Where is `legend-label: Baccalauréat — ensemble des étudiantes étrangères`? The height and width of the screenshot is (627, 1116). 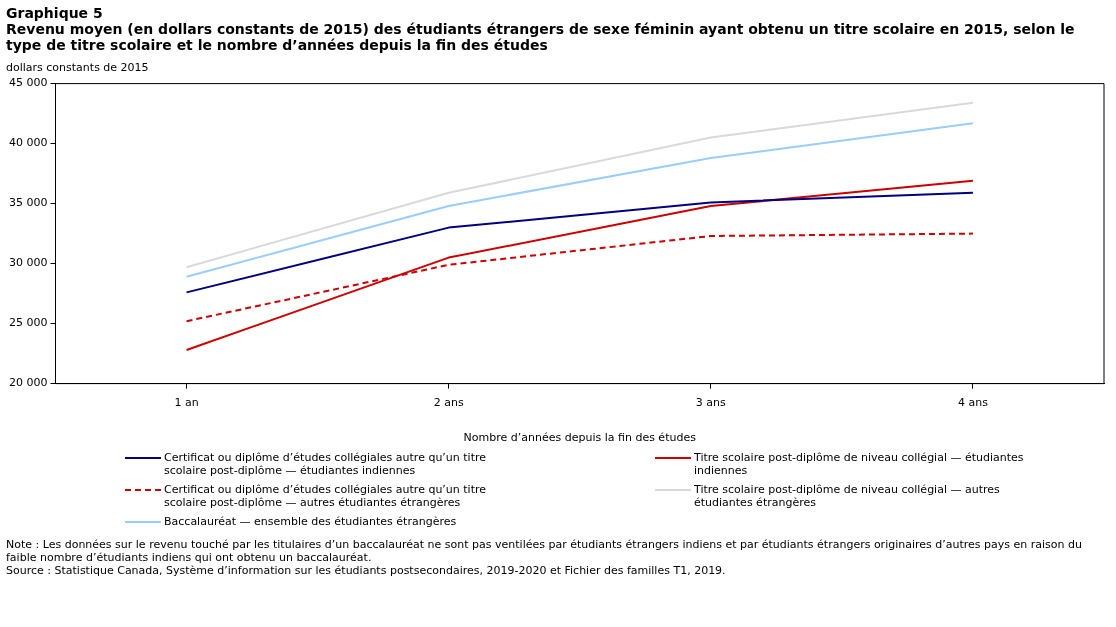 legend-label: Baccalauréat — ensemble des étudiantes étrangères is located at coordinates (311, 521).